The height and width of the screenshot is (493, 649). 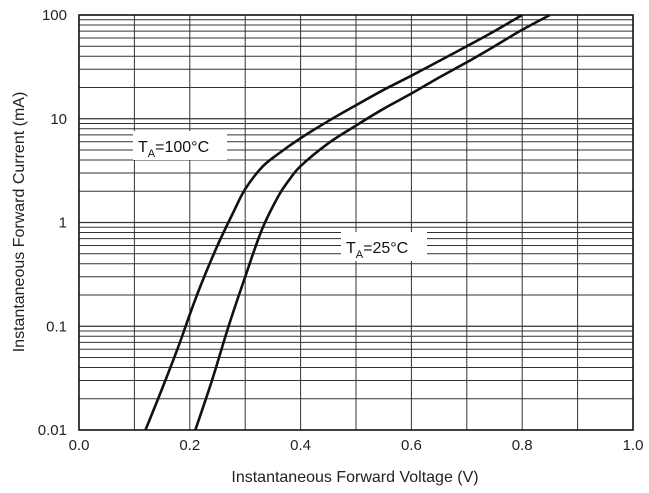 I want to click on svg-text: TA=25°C, so click(x=377, y=250).